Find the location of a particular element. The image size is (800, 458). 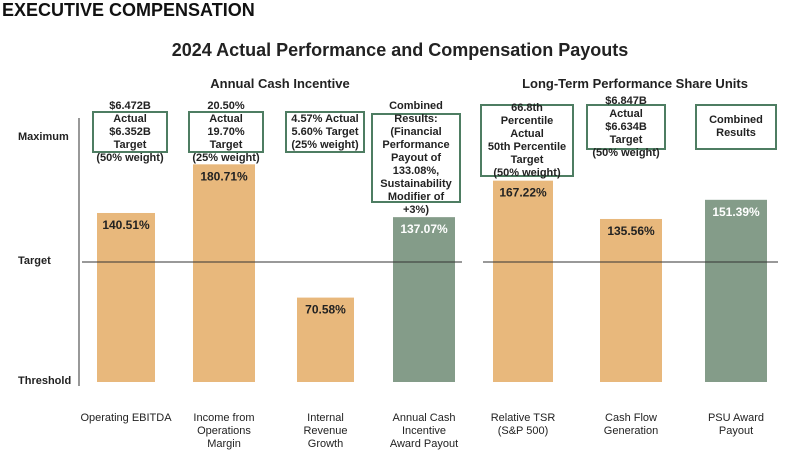

category-label-3: Annual Cash Incentive Award Payout is located at coordinates (424, 431).